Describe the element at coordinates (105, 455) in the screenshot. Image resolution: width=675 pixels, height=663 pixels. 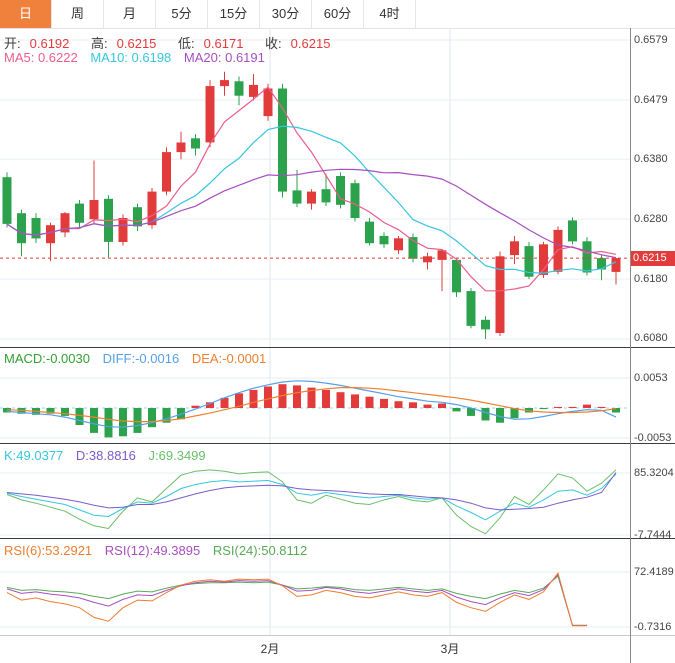
I see `d-value: D:38.8816` at that location.